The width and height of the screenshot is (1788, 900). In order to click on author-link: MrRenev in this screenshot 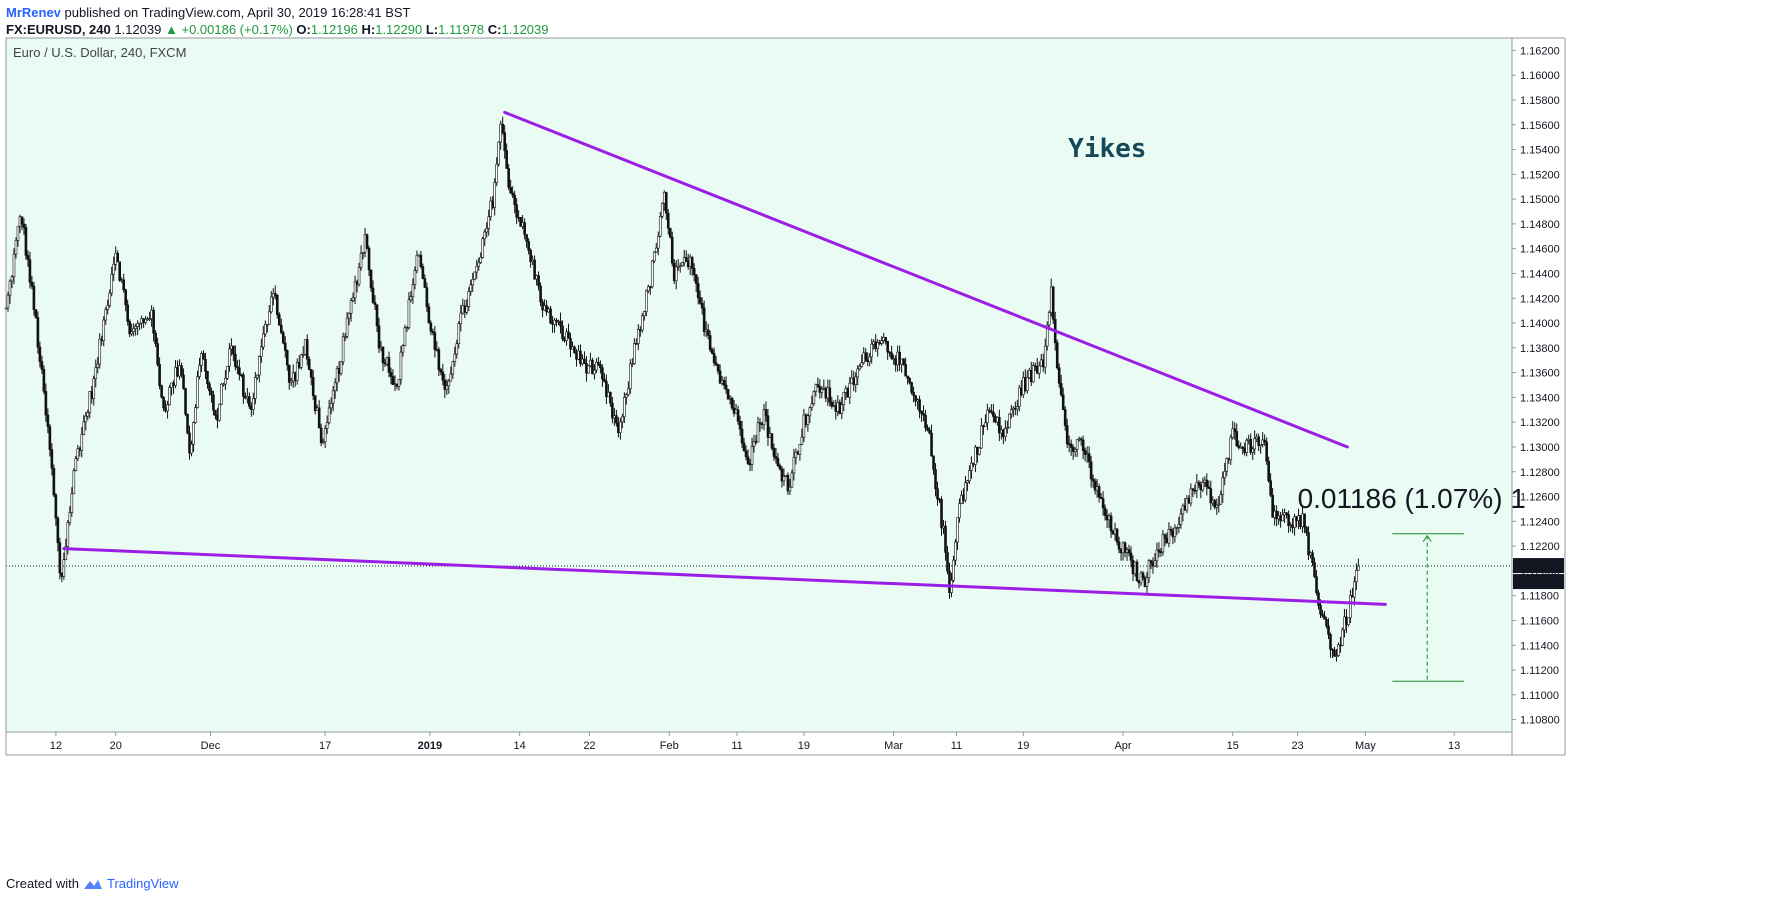, I will do `click(33, 12)`.